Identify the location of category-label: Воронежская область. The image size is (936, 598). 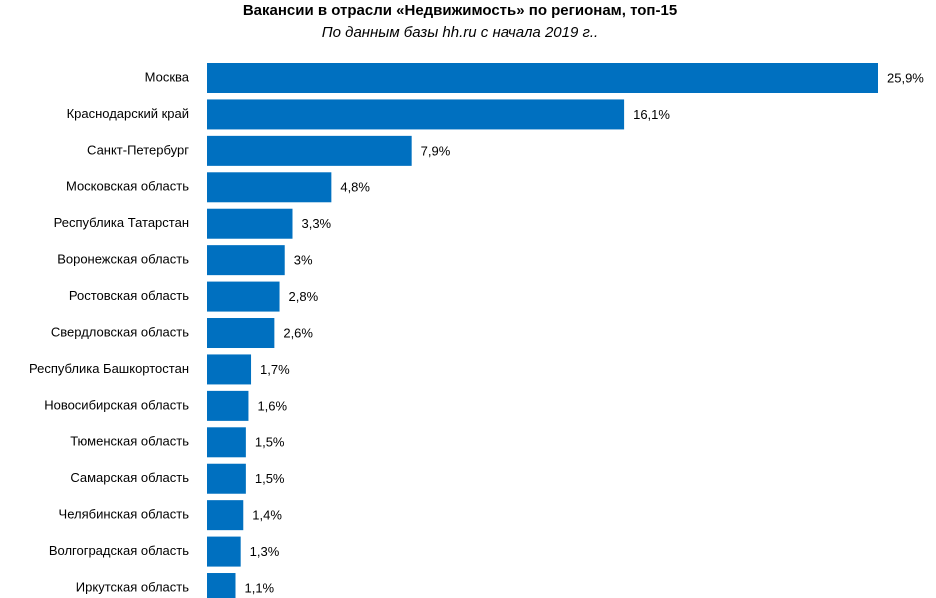
(123, 259).